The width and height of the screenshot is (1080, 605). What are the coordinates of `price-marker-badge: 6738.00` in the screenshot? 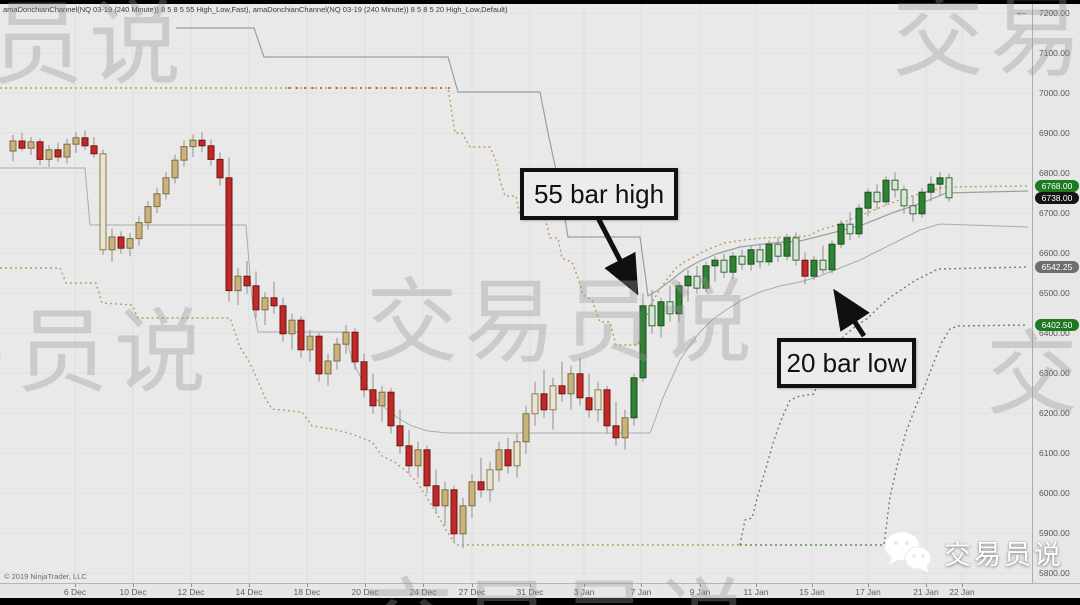 It's located at (1057, 198).